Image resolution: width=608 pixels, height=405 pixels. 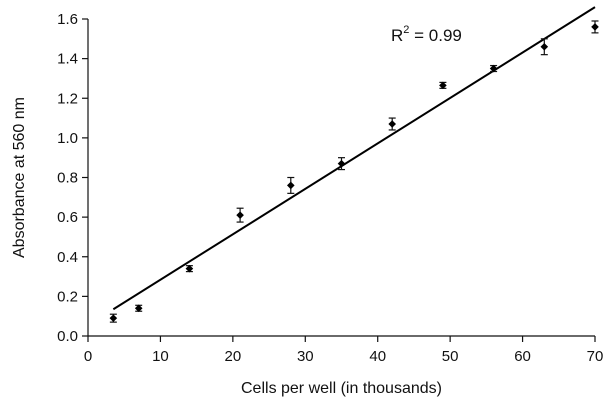 I want to click on r-squared-value: = 0.99, so click(x=435, y=35).